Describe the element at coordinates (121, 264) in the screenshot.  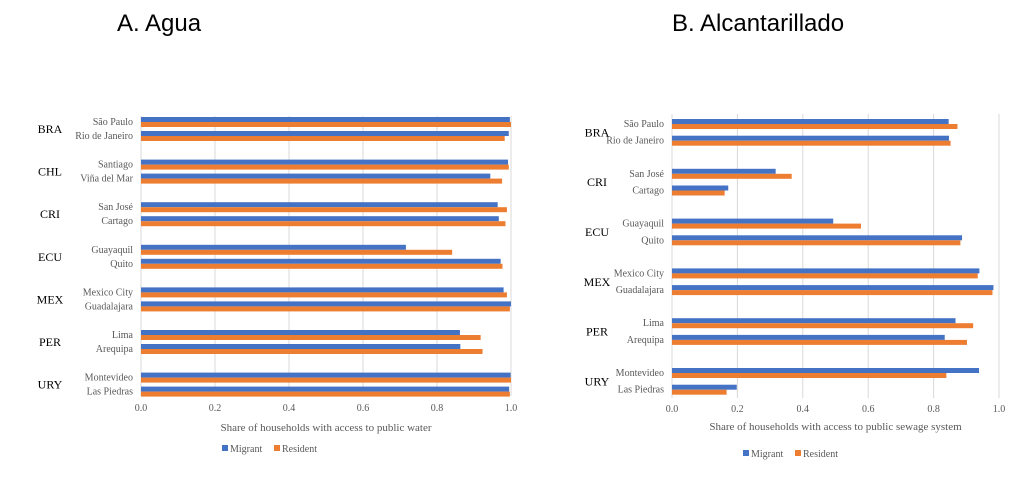
I see `city-label: Quito` at that location.